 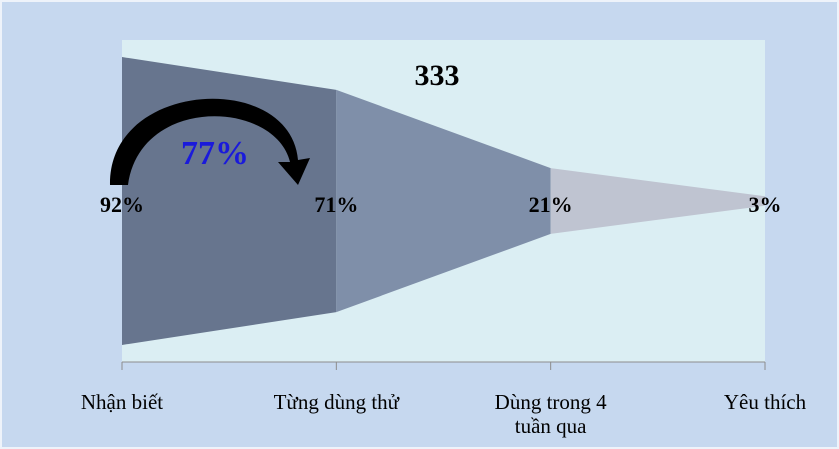 I want to click on total-annotation: 333, so click(x=437, y=75).